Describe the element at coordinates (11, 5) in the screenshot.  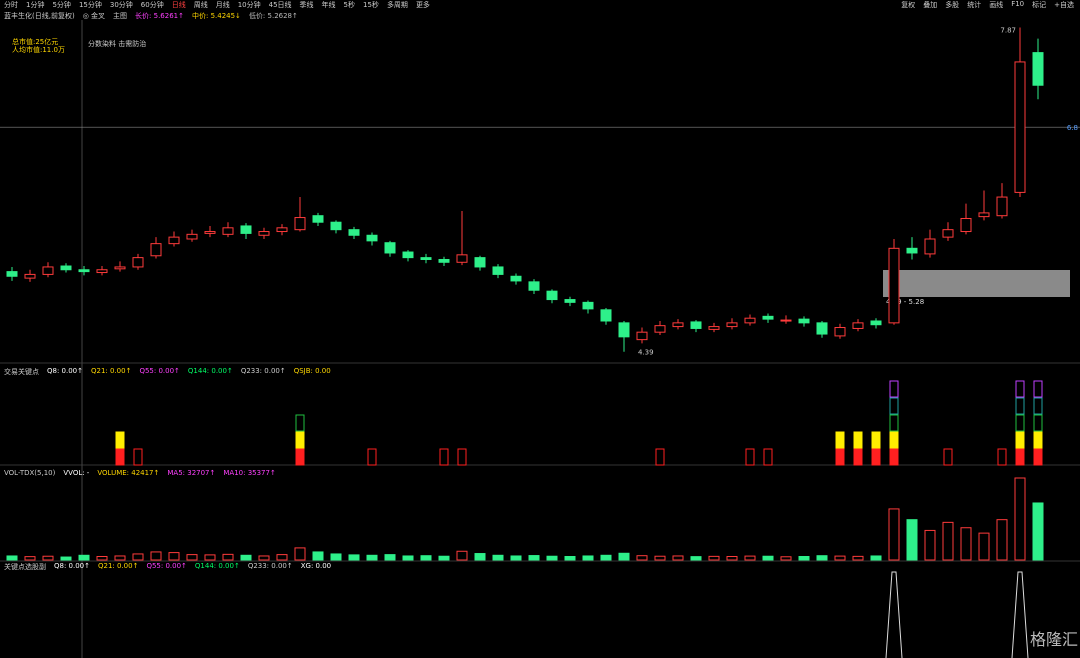
I see `period-tab: 分时` at that location.